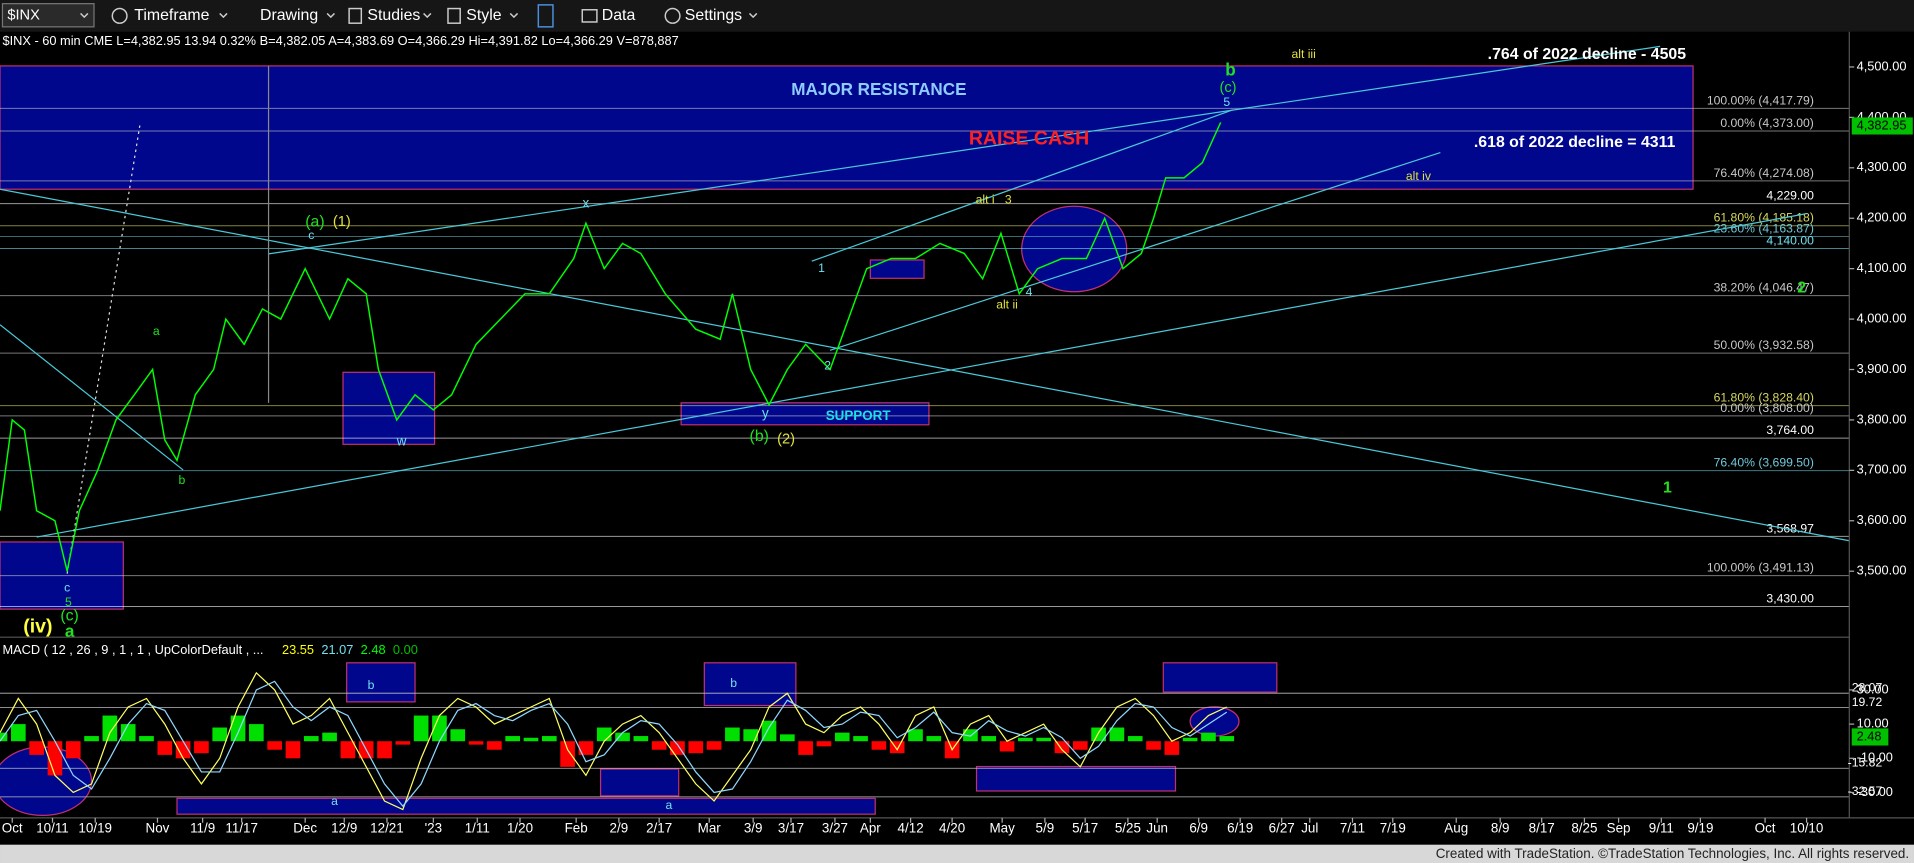  What do you see at coordinates (1882, 368) in the screenshot?
I see `y-tick-label: 3,900.00` at bounding box center [1882, 368].